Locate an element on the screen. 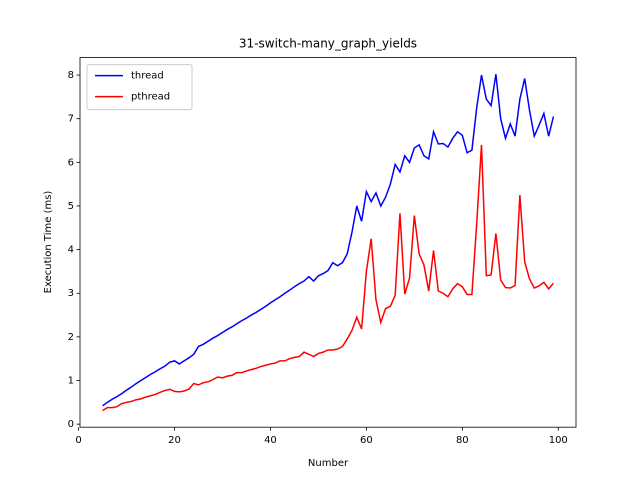  legend-label: pthread is located at coordinates (150, 97).